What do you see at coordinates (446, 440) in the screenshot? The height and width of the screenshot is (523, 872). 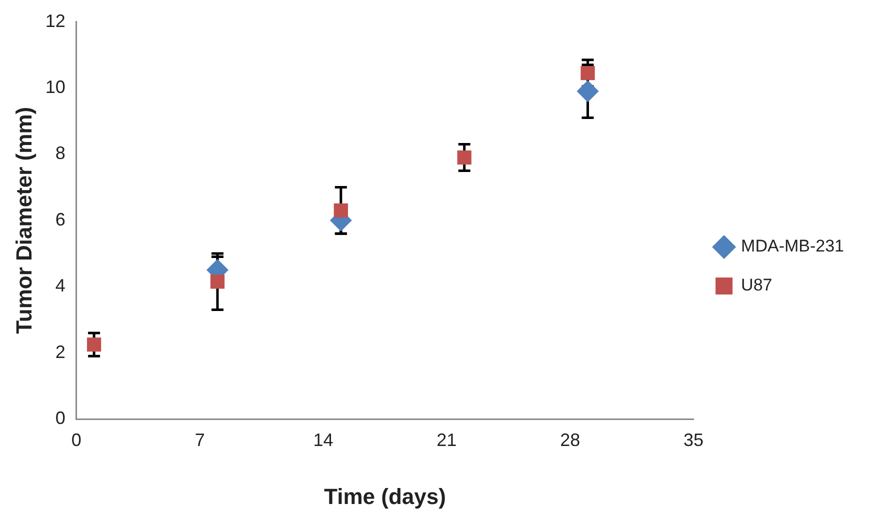 I see `x-tick-label: 21` at bounding box center [446, 440].